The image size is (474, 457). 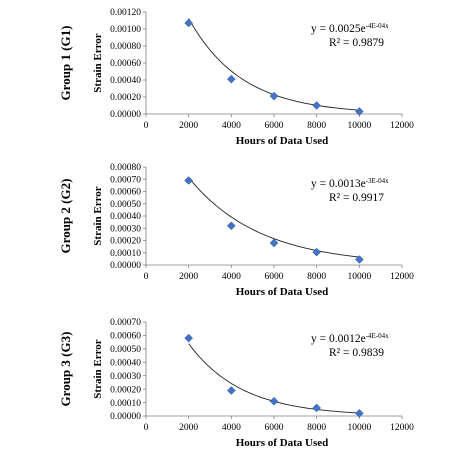 I want to click on trend-equation-main: y = 0.0025e, so click(x=338, y=29).